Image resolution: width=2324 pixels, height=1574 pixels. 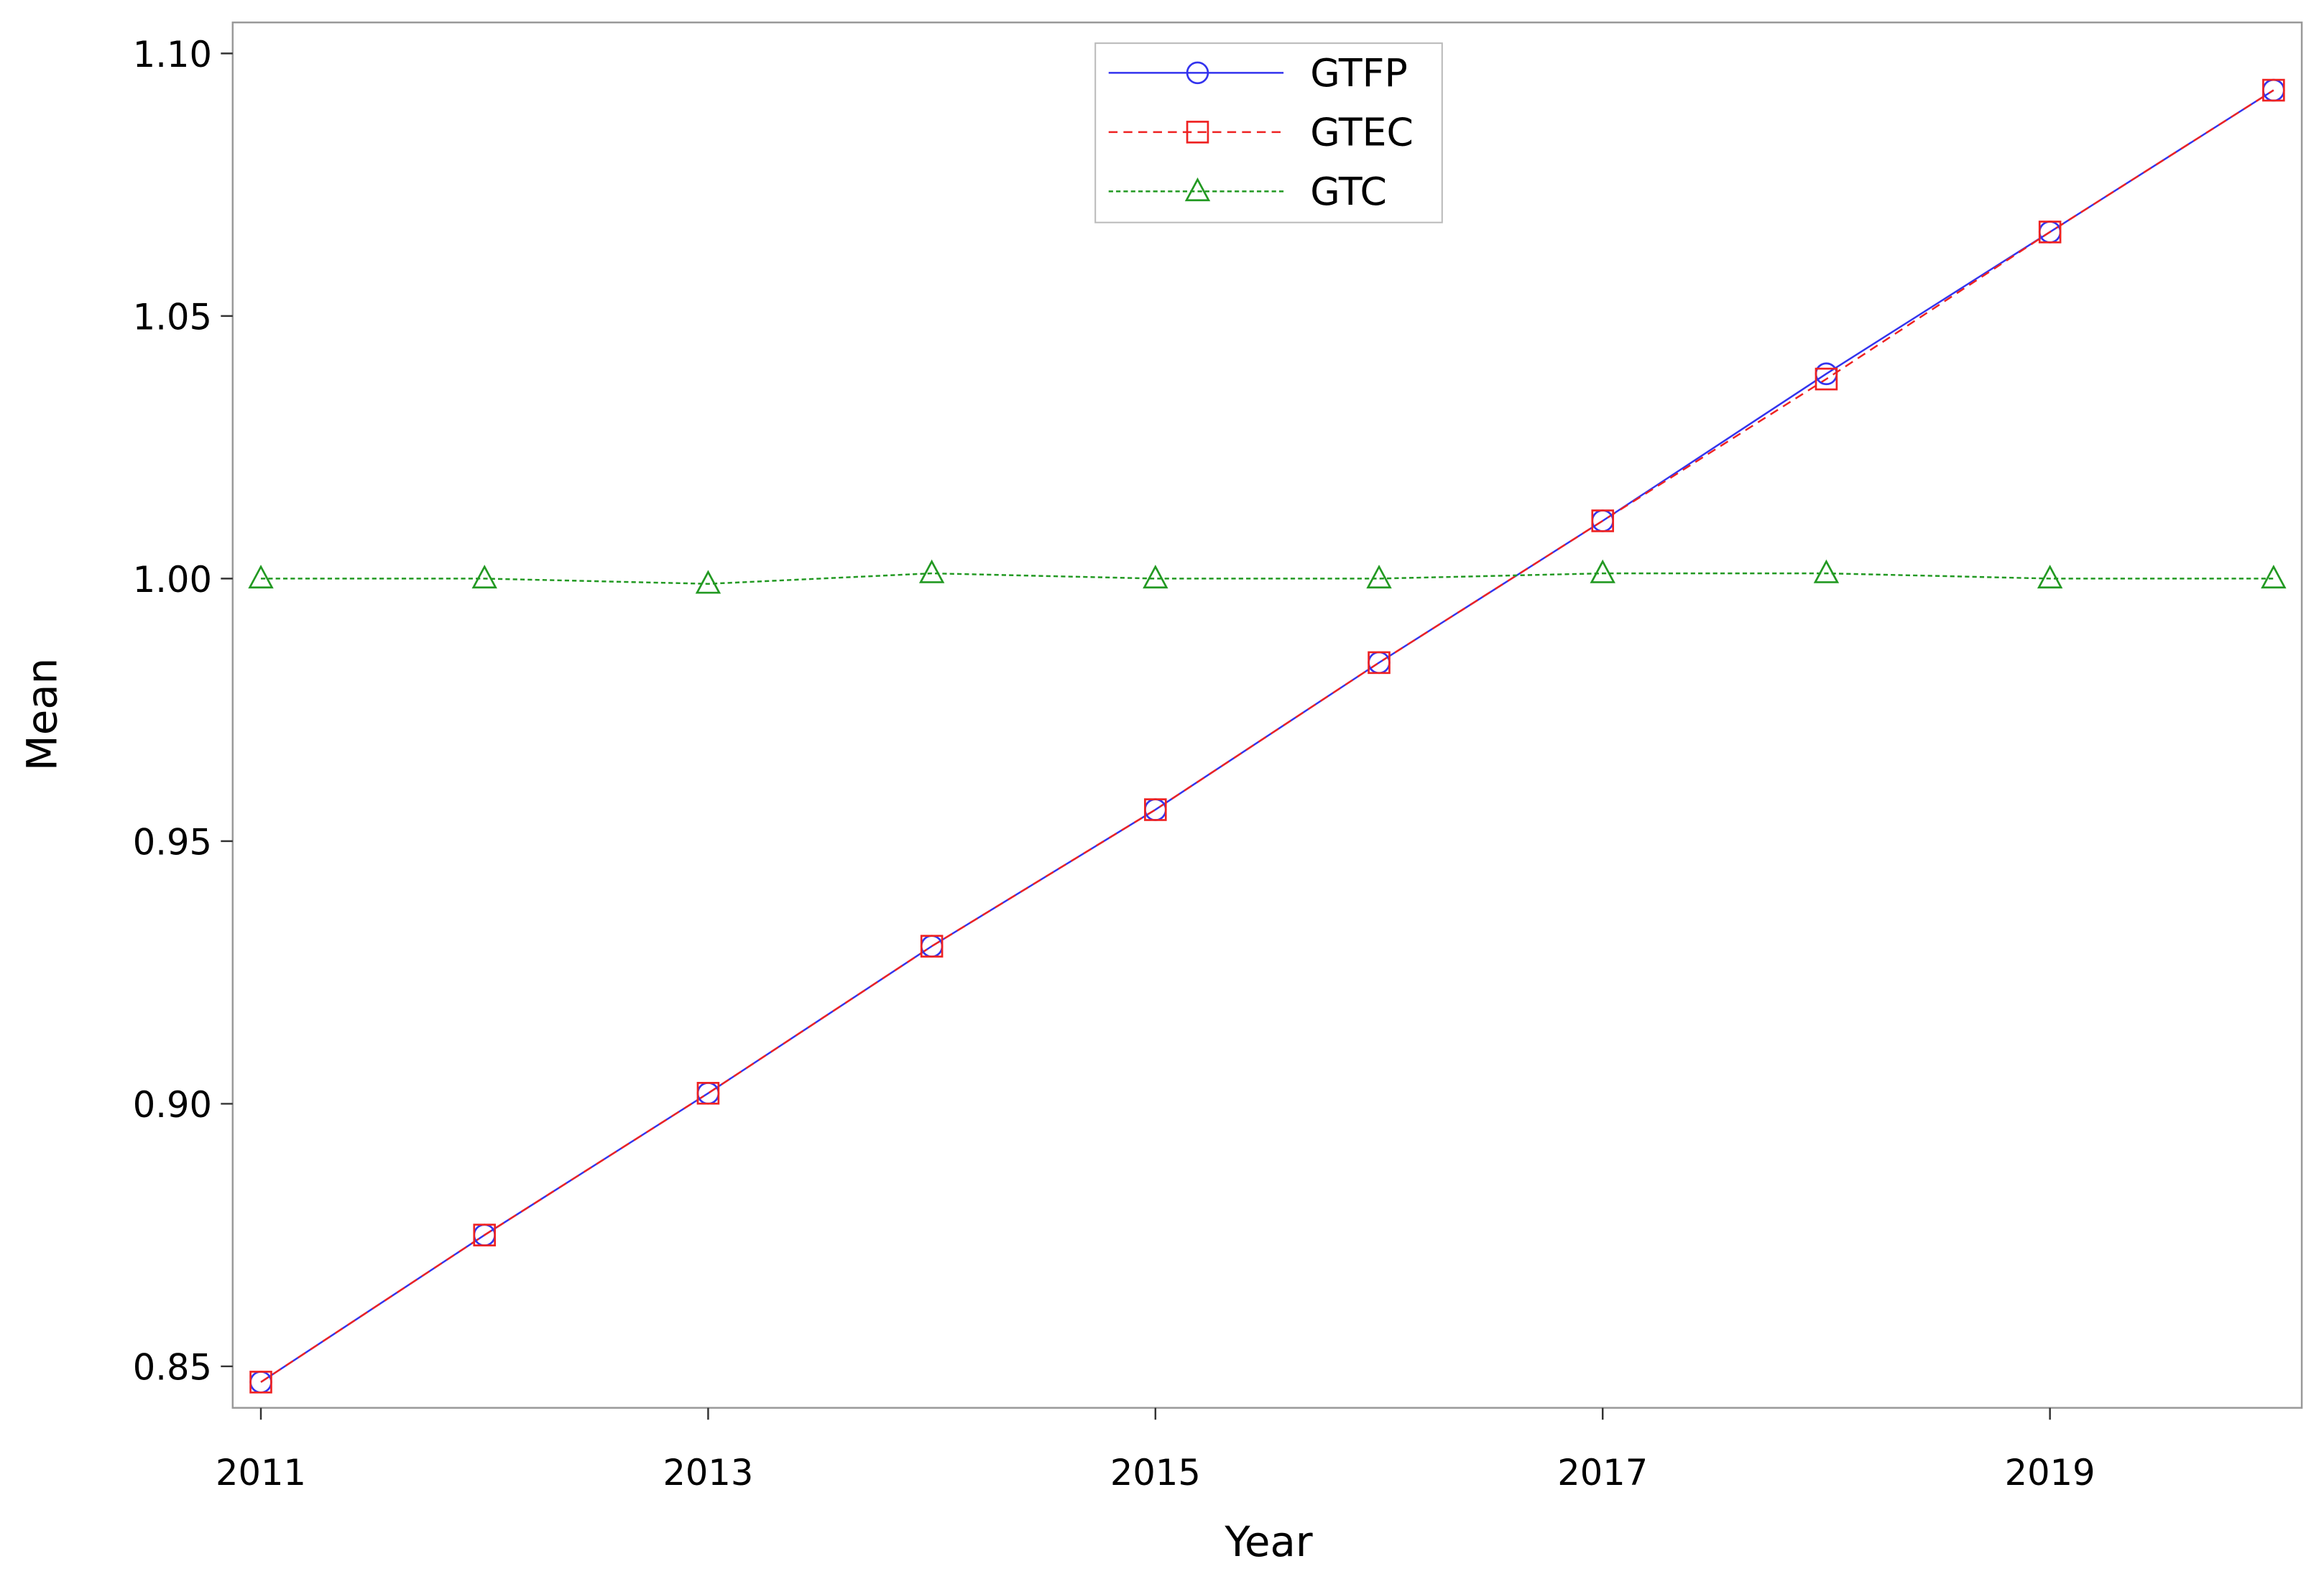 What do you see at coordinates (1602, 1473) in the screenshot?
I see `x-tick-label: 2017` at bounding box center [1602, 1473].